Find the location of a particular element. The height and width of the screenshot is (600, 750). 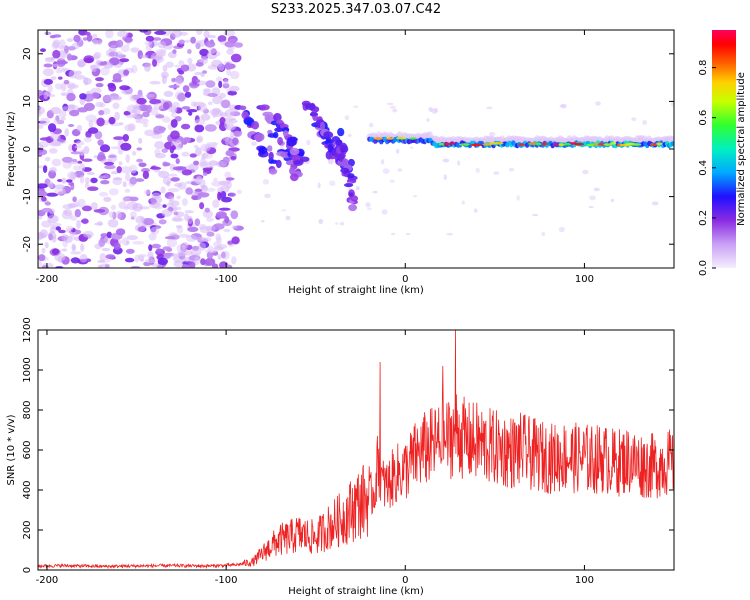

x-tick-label: 100 is located at coordinates (584, 279).